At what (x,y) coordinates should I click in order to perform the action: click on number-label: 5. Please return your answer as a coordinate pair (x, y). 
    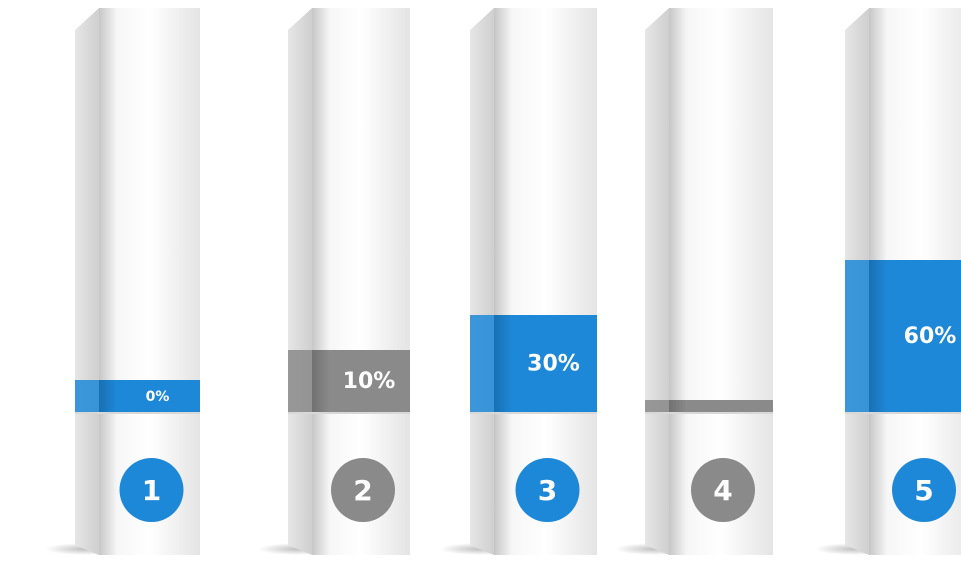
    Looking at the image, I should click on (923, 490).